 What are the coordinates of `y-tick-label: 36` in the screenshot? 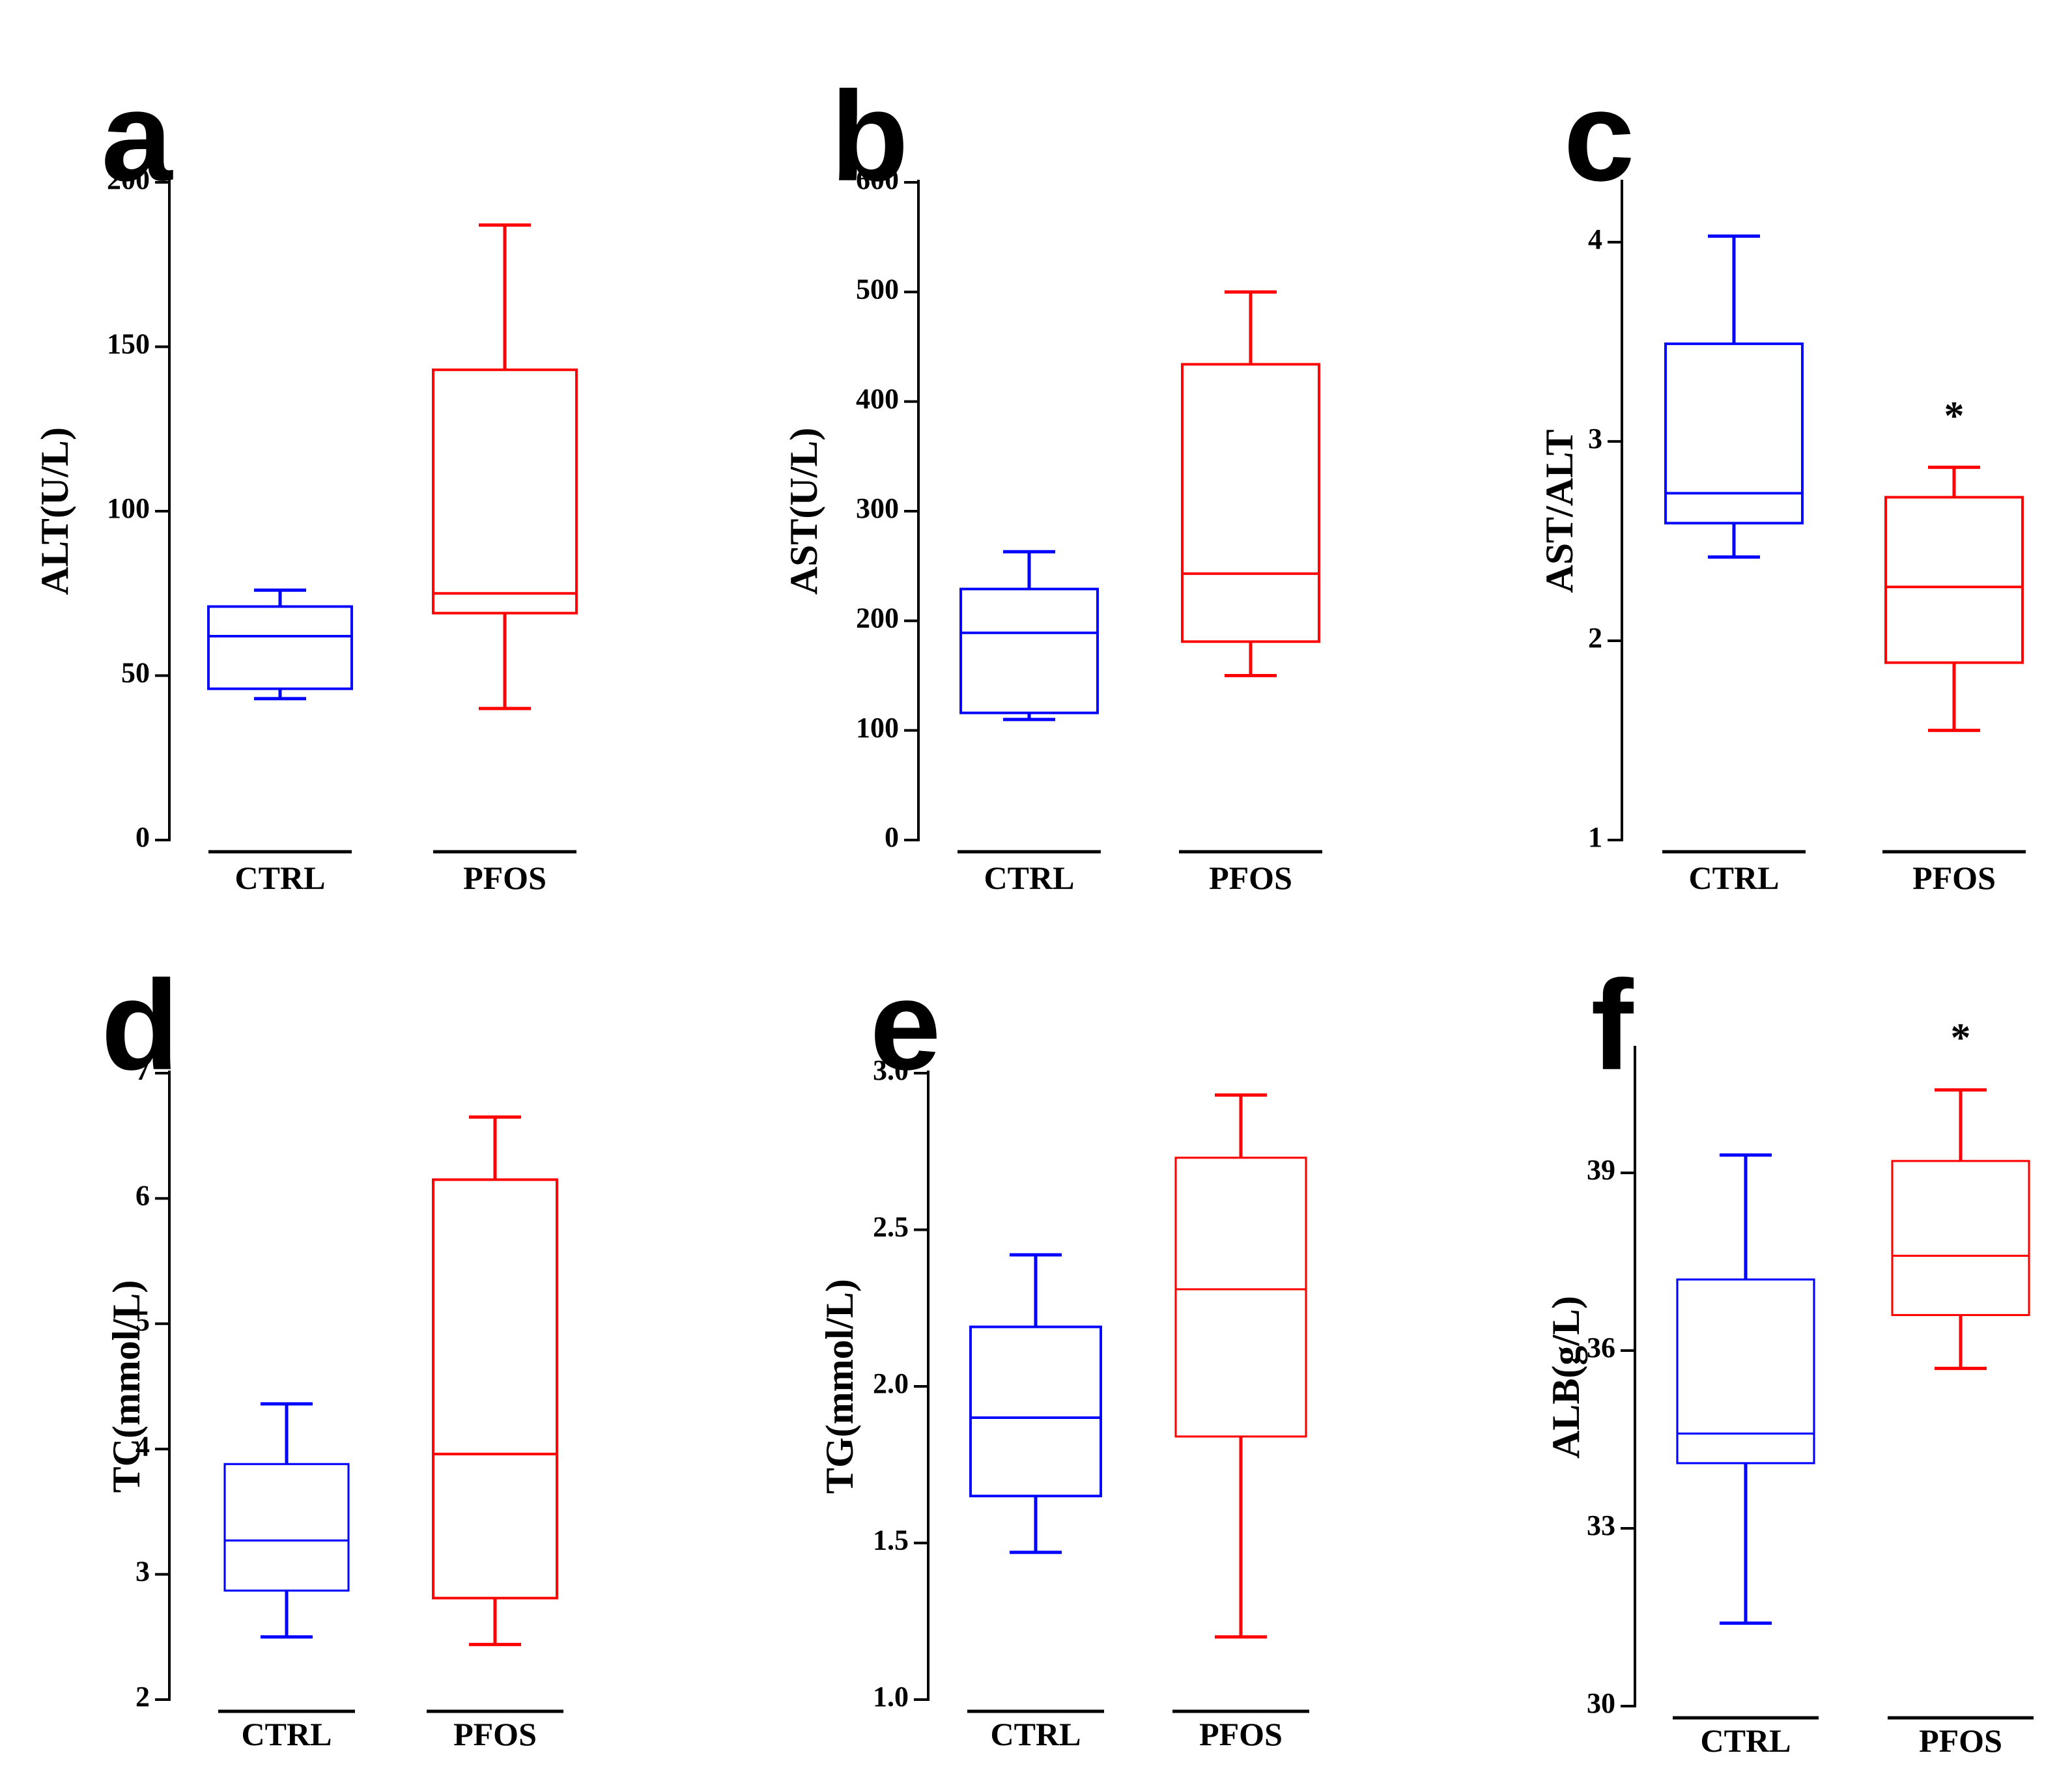 It's located at (1601, 1348).